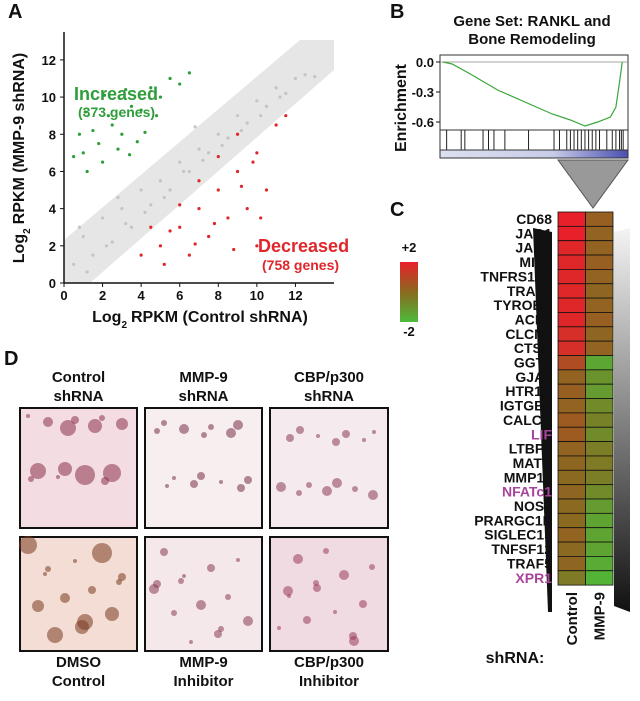 This screenshot has width=640, height=701. Describe the element at coordinates (397, 12) in the screenshot. I see `label: B` at that location.